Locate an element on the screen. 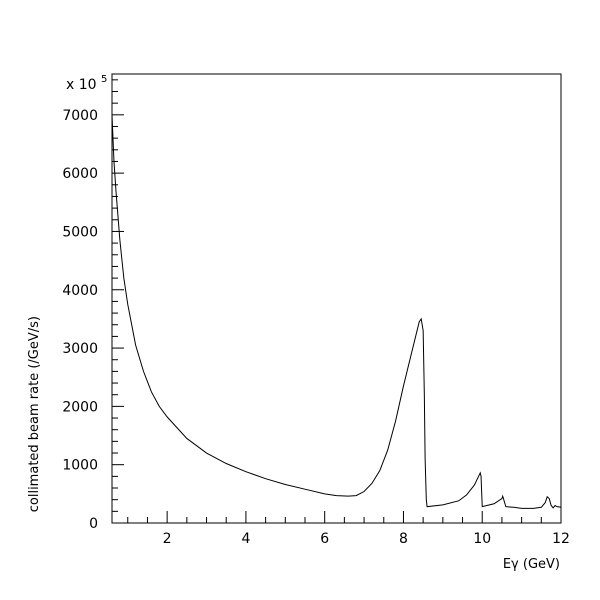  x-tick-label: 2 is located at coordinates (167, 539).